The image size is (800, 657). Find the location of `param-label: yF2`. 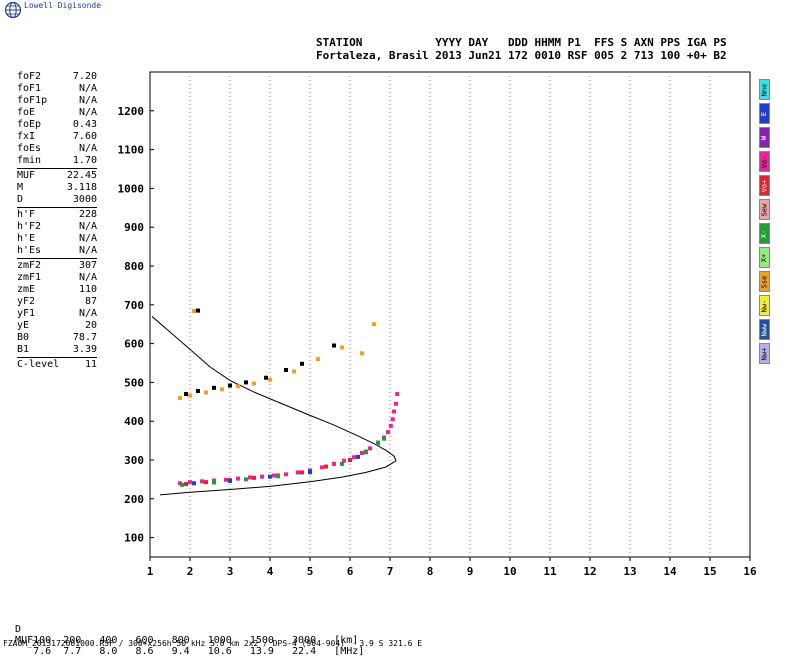

param-label: yF2 is located at coordinates (26, 301).